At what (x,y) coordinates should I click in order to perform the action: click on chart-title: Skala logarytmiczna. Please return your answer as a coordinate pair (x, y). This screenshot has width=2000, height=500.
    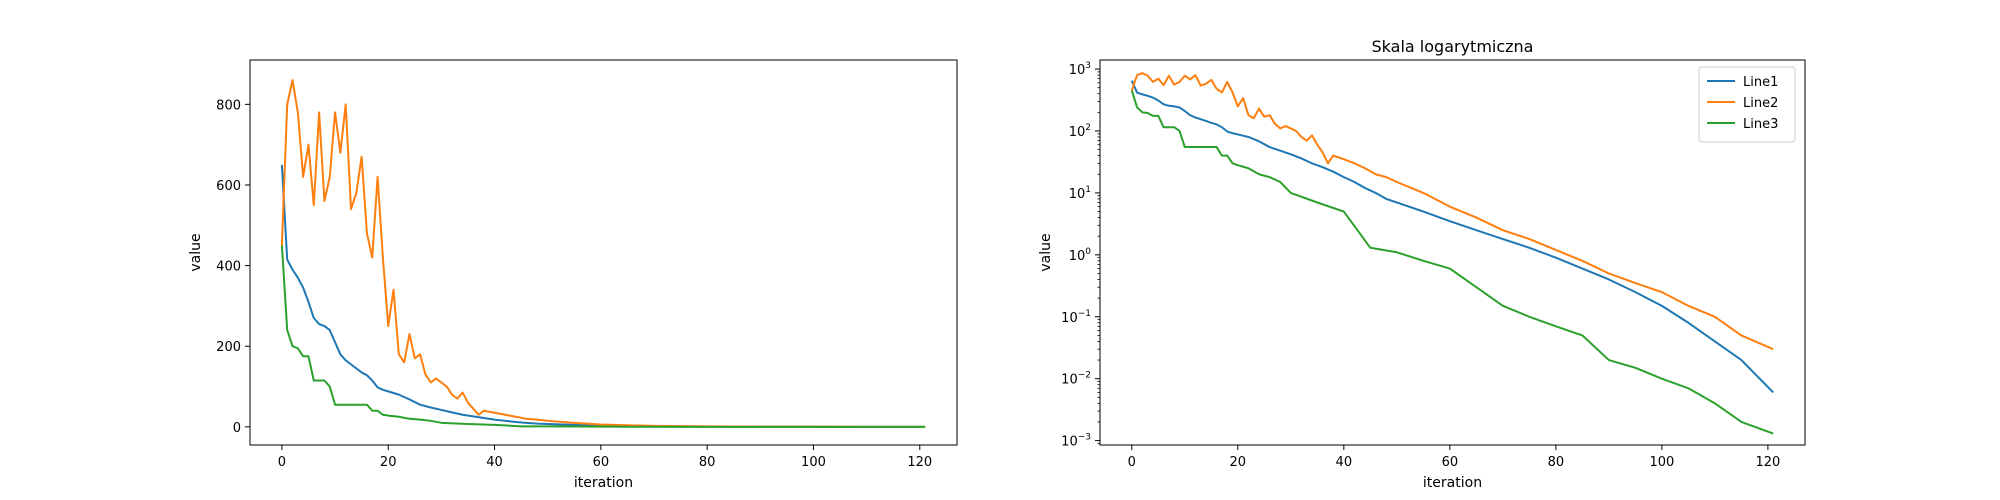
    Looking at the image, I should click on (1453, 46).